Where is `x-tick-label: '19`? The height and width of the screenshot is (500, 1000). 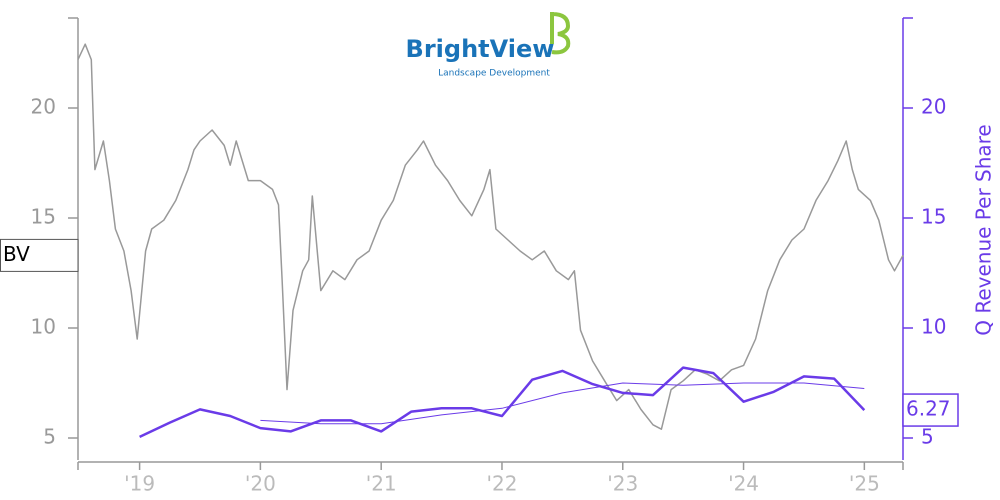 x-tick-label: '19 is located at coordinates (139, 484).